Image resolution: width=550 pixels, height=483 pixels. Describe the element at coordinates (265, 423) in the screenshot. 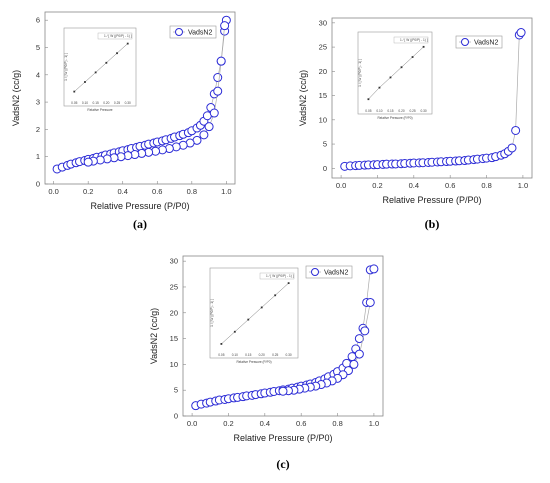

I see `x-tick-label: 0.4` at that location.